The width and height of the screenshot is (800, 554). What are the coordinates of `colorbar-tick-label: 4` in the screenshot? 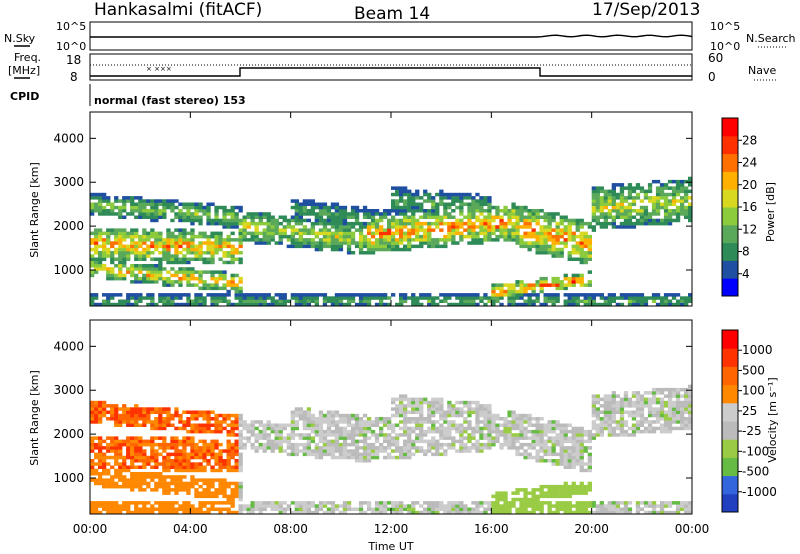 It's located at (746, 274).